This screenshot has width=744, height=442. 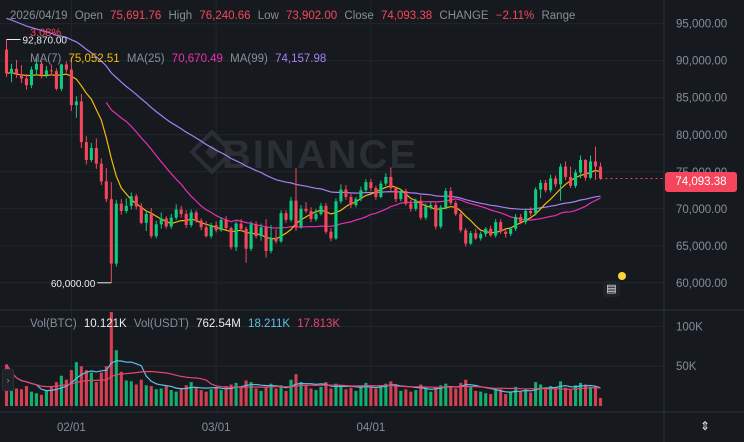 I want to click on notification-dot-icon, so click(x=622, y=276).